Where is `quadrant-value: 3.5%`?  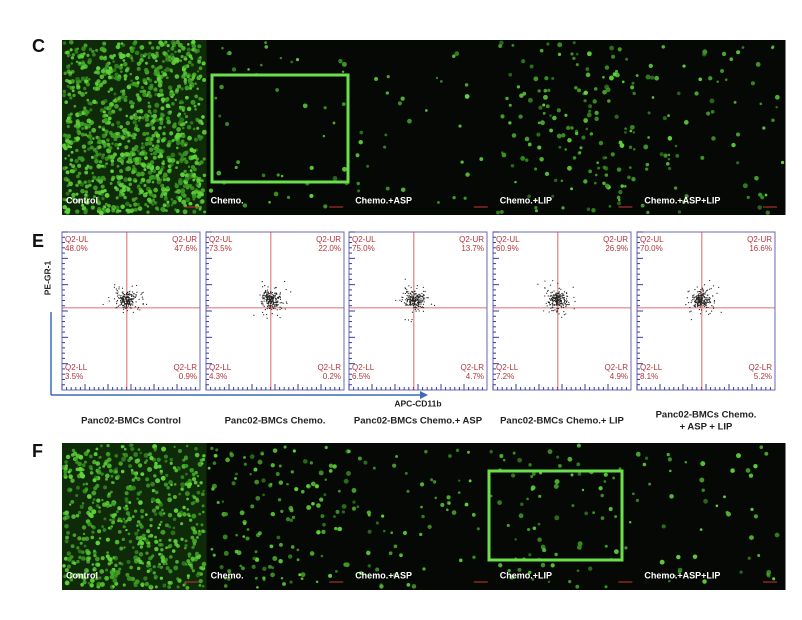 quadrant-value: 3.5% is located at coordinates (74, 376).